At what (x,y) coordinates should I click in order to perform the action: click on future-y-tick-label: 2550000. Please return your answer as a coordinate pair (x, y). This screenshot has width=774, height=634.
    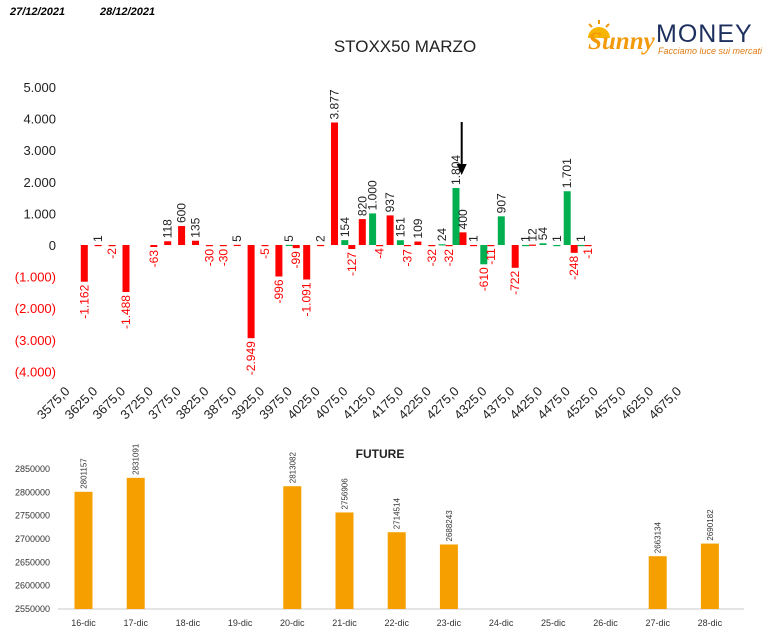
    Looking at the image, I should click on (32, 609).